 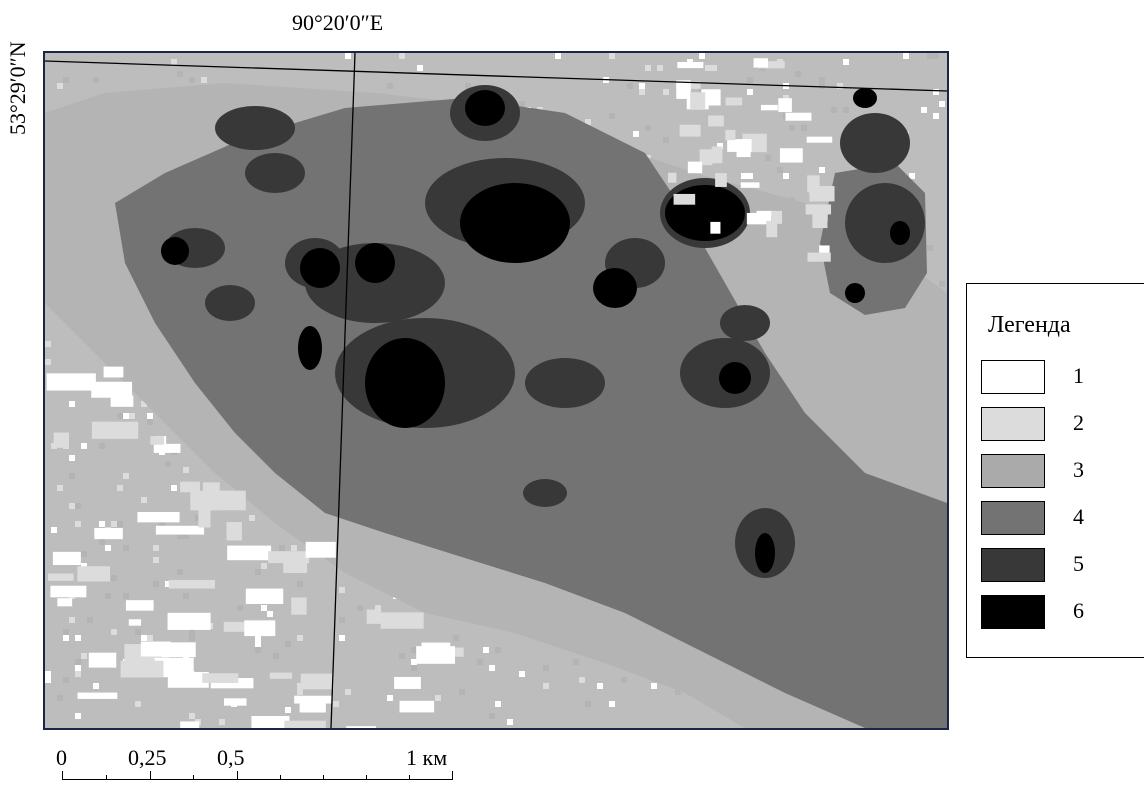 I want to click on scale-line, so click(x=257, y=779).